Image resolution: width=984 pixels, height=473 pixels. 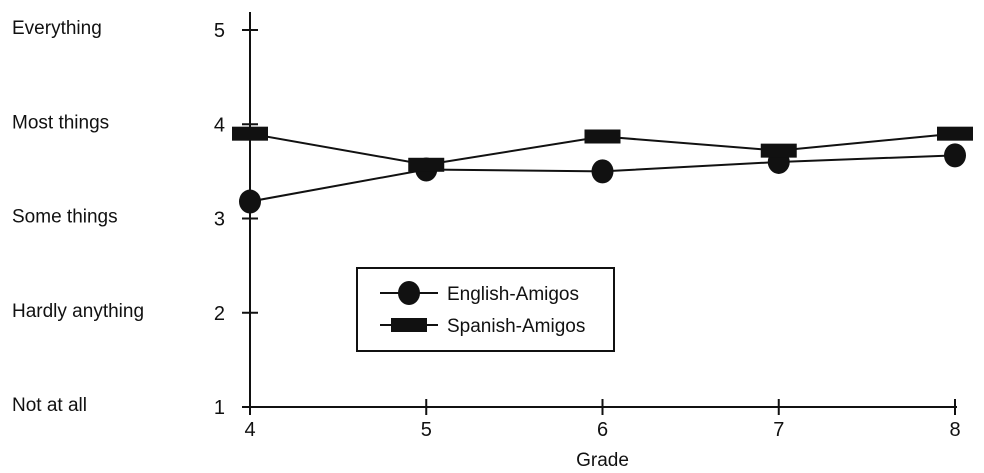 What do you see at coordinates (219, 125) in the screenshot?
I see `y-tick-label: 4` at bounding box center [219, 125].